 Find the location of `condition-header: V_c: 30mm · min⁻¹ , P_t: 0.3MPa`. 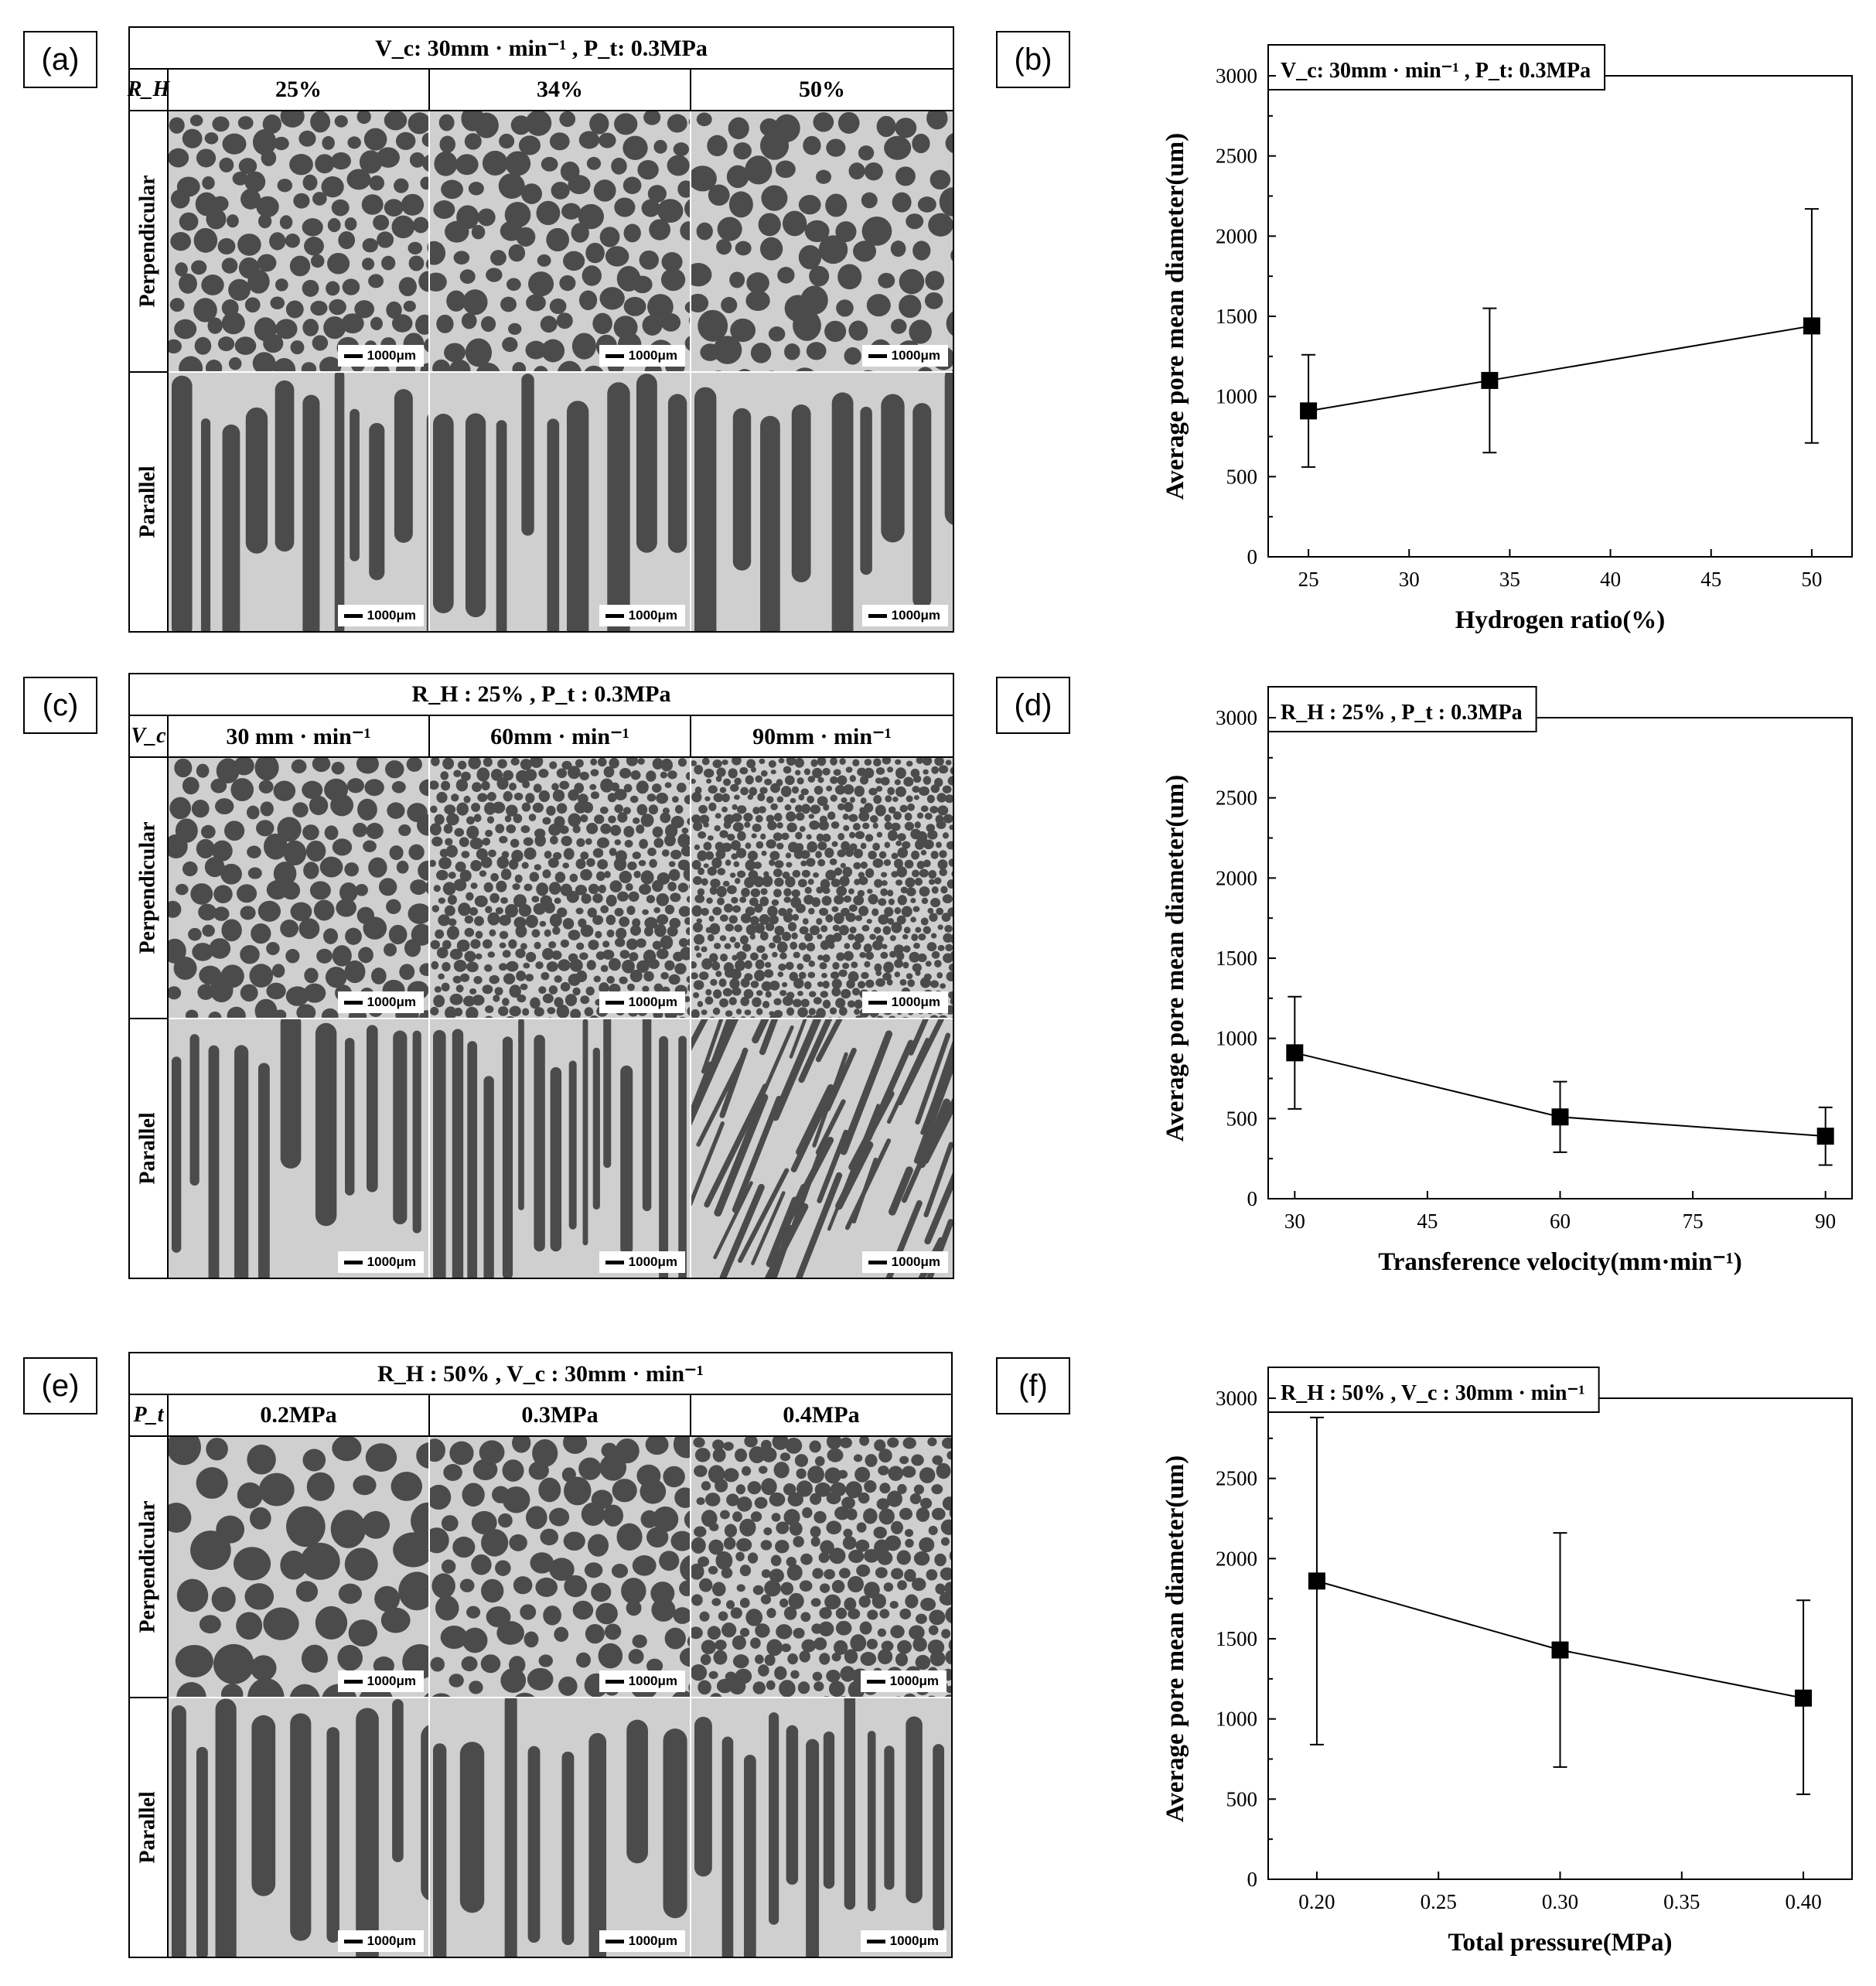

condition-header: V_c: 30mm · min⁻¹ , P_t: 0.3MPa is located at coordinates (541, 49).